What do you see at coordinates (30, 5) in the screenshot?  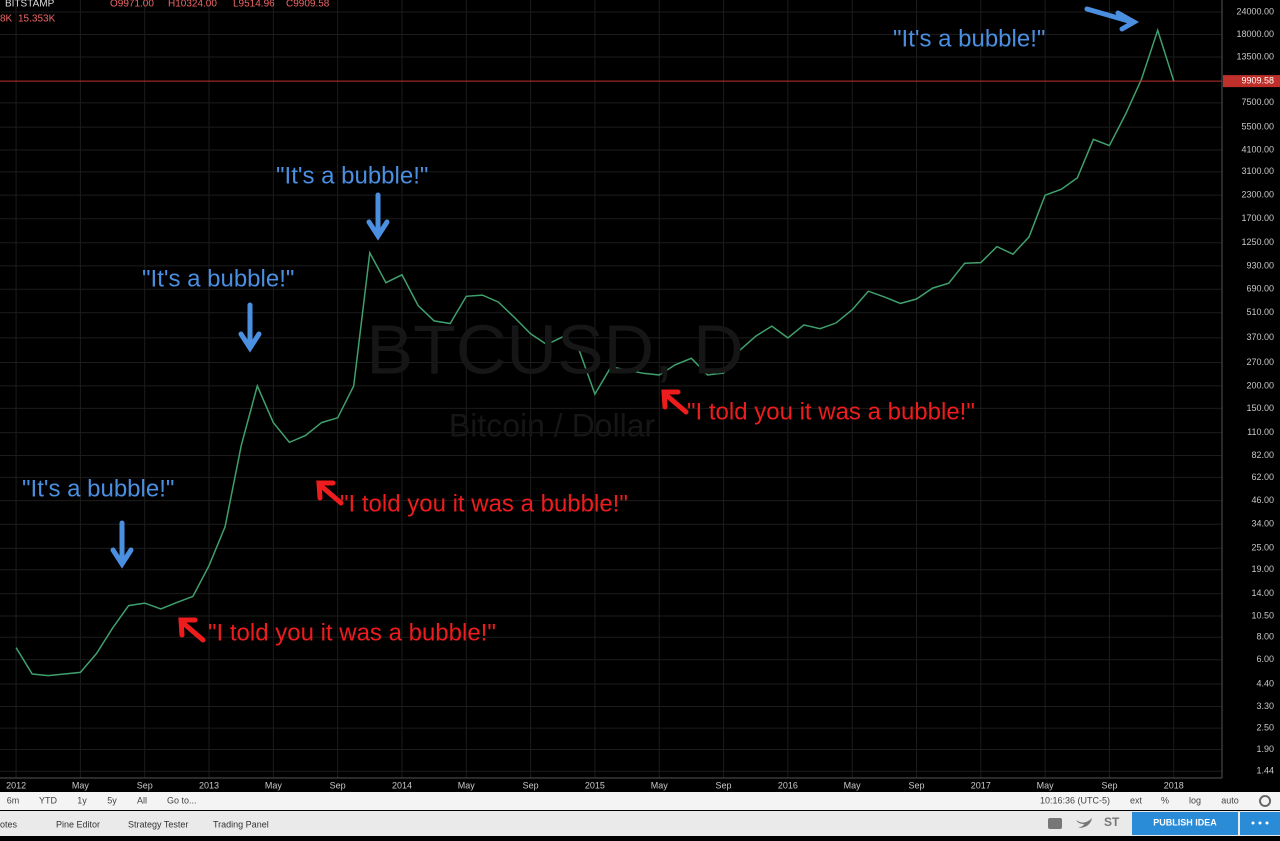 I see `symbol: BITSTAMP` at bounding box center [30, 5].